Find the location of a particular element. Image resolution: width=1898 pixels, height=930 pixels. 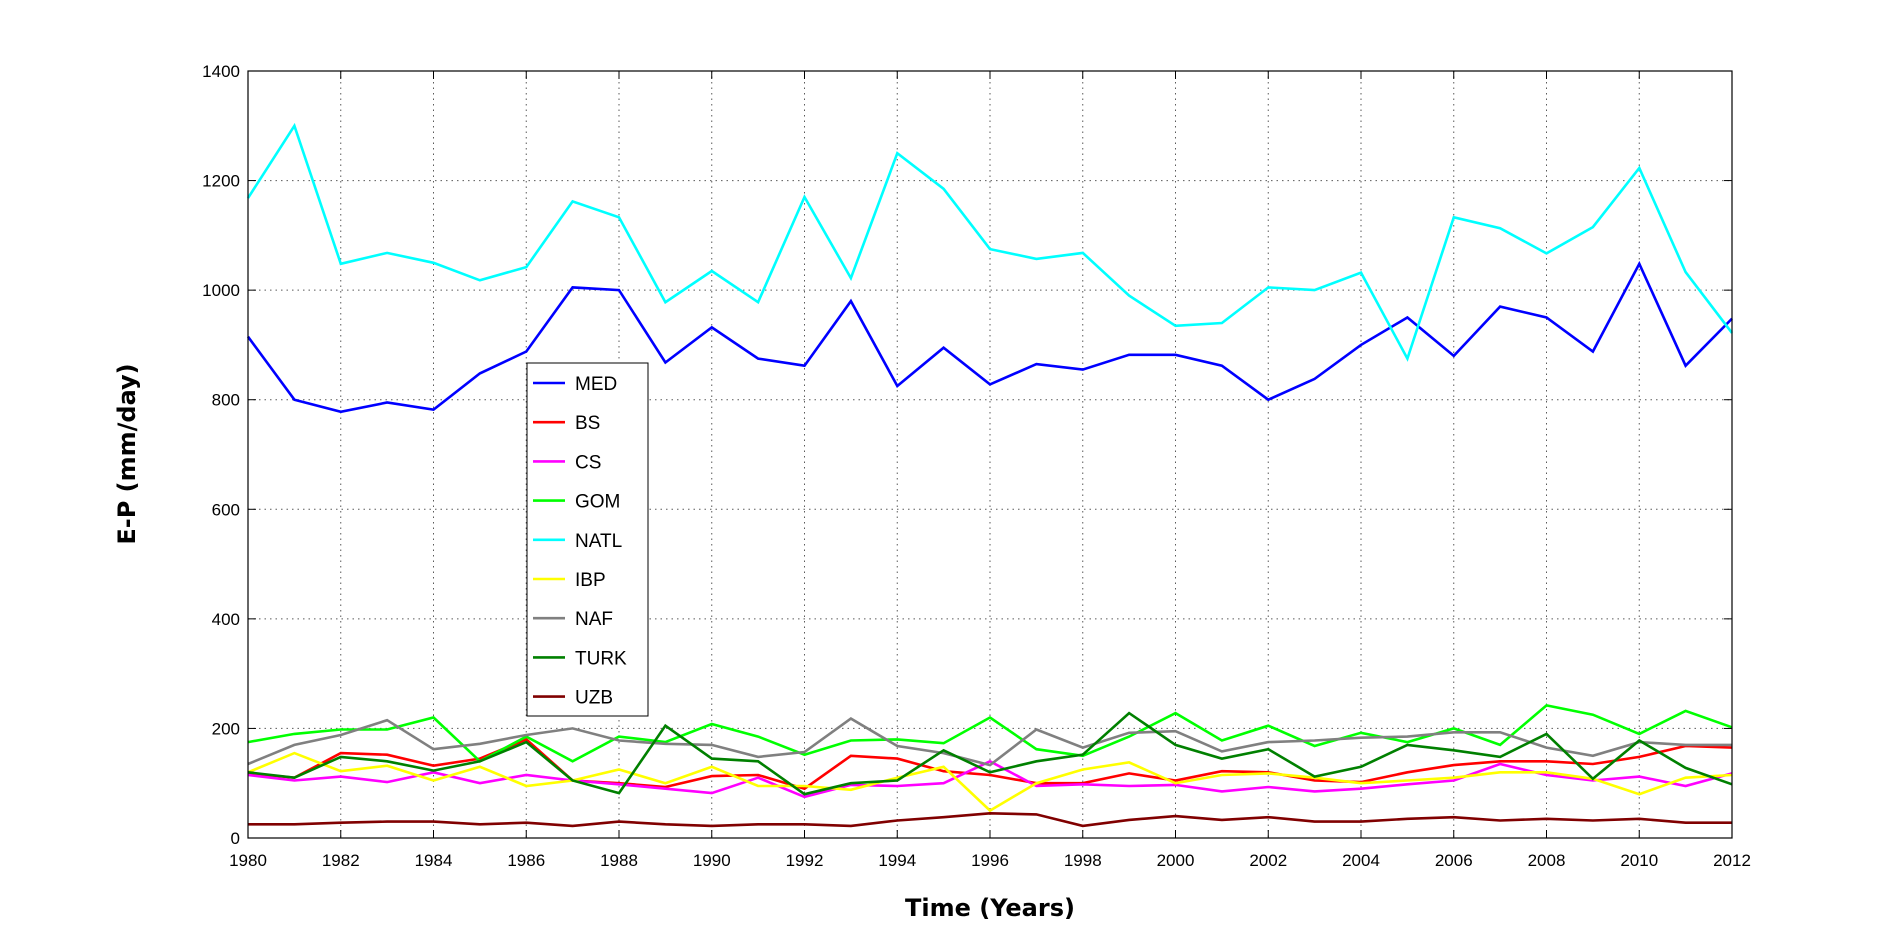

x-tick-label: 2010 is located at coordinates (1639, 860).